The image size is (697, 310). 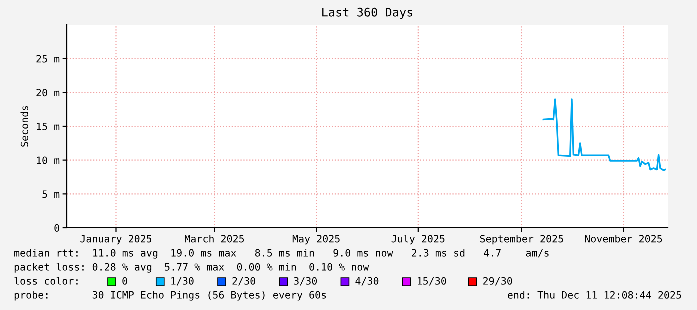 I want to click on x-tick-label: May 2025, so click(x=316, y=240).